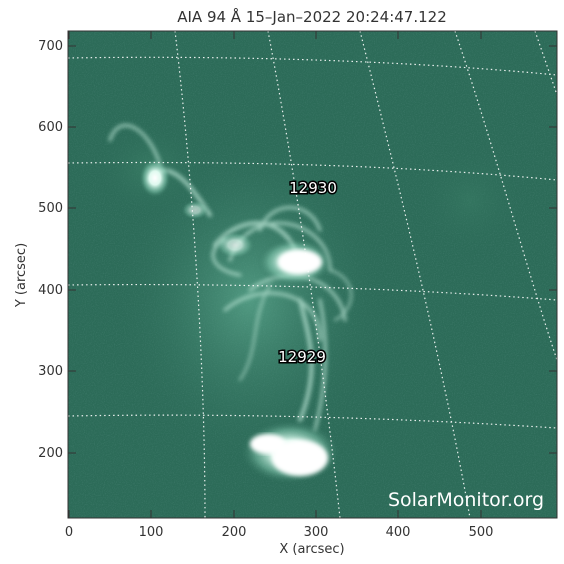 Image resolution: width=564 pixels, height=564 pixels. Describe the element at coordinates (279, 532) in the screenshot. I see `x-tick-labels: 0 100 200 300 400 500` at that location.